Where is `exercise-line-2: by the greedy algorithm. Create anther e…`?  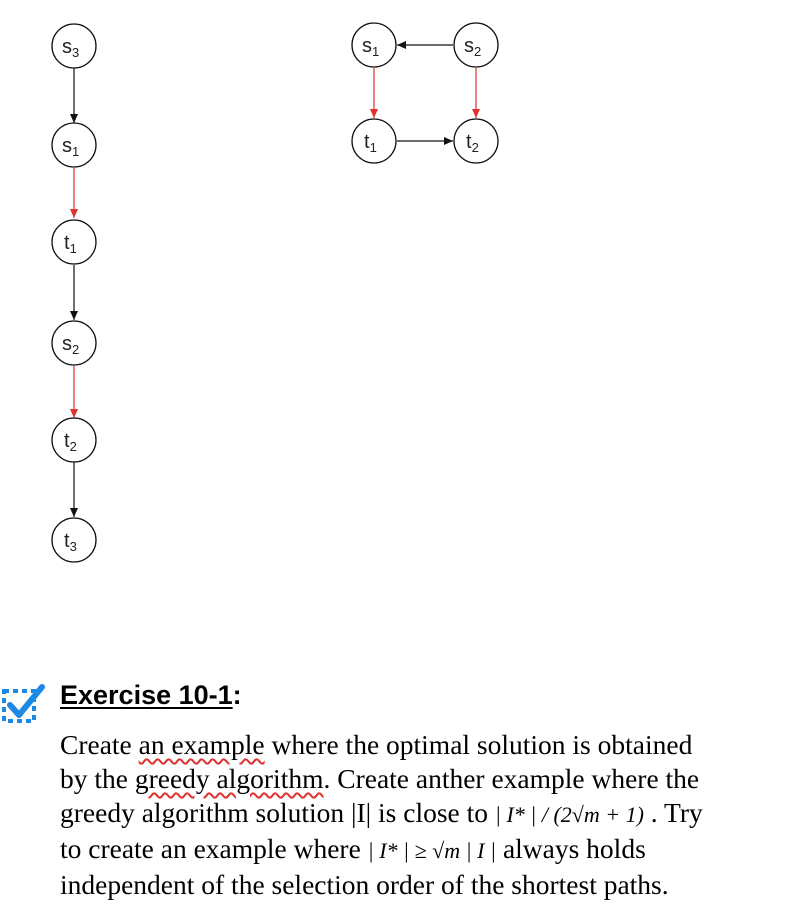
exercise-line-2: by the greedy algorithm. Create anther e… is located at coordinates (380, 778).